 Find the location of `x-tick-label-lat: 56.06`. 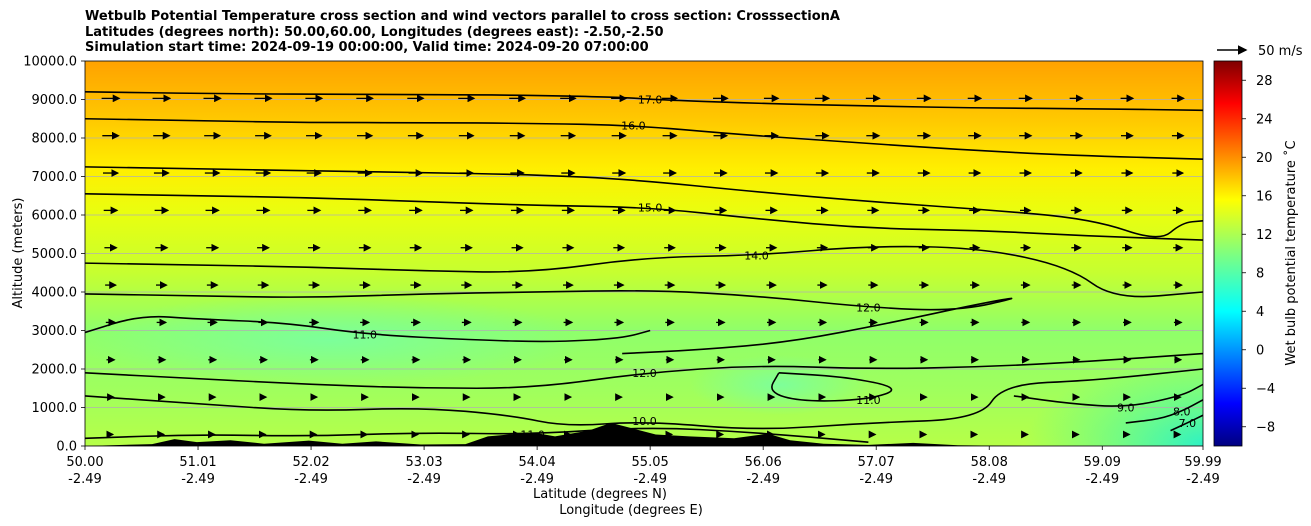

x-tick-label-lat: 56.06 is located at coordinates (763, 462).